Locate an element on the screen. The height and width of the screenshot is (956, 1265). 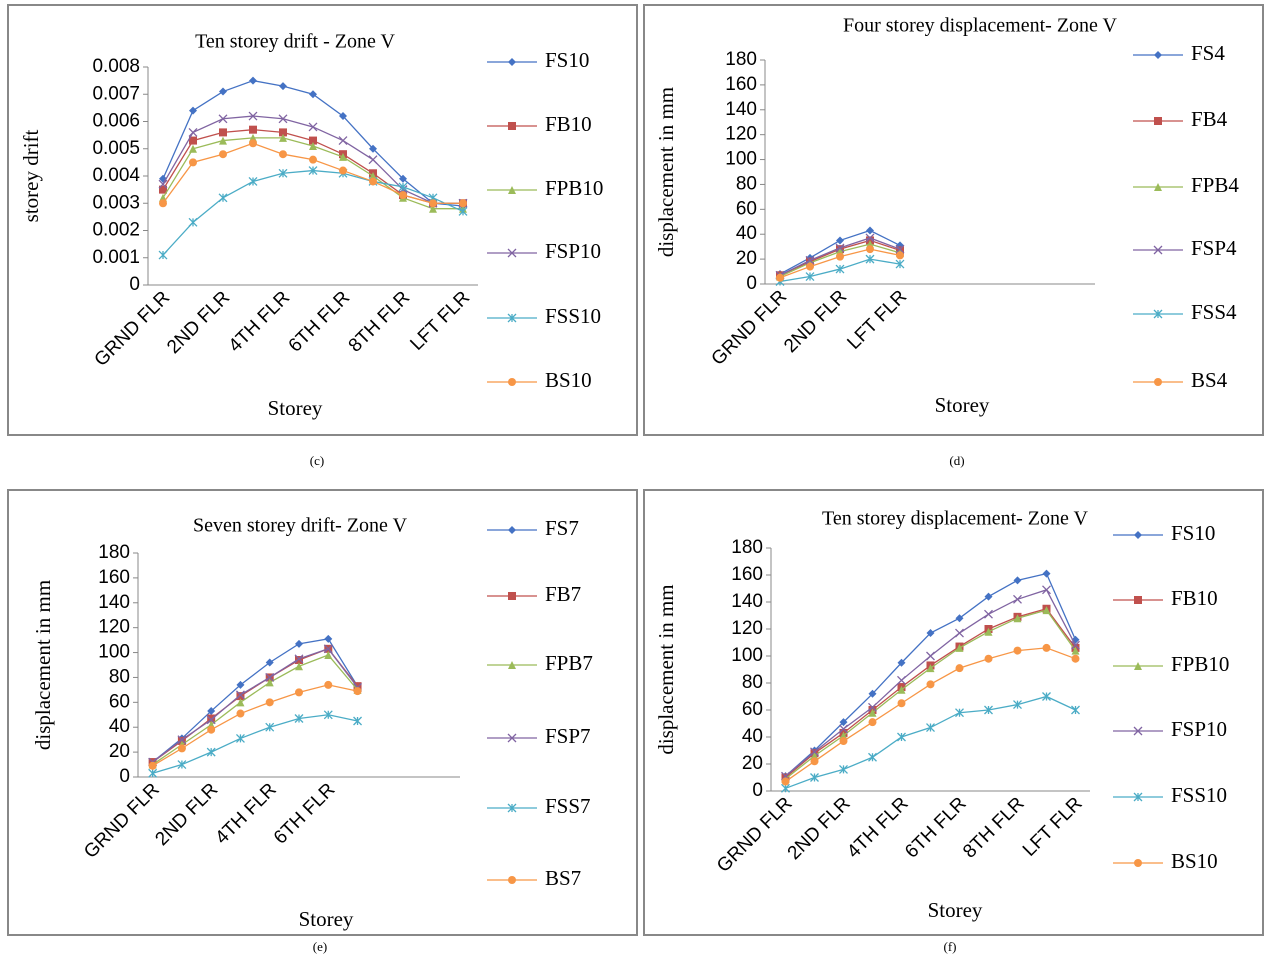
chart-title: Ten storey drift - Zone V is located at coordinates (295, 42).